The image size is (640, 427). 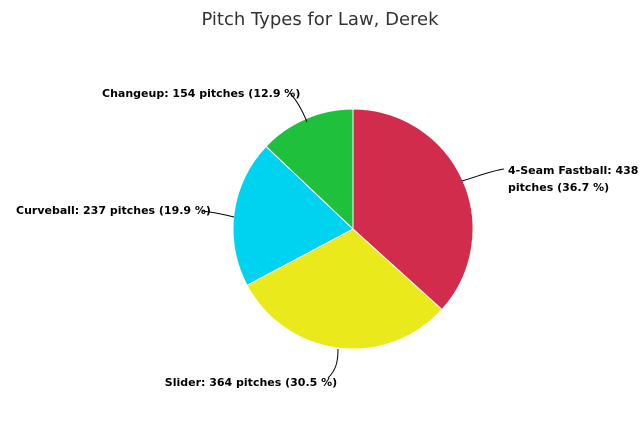 What do you see at coordinates (218, 214) in the screenshot?
I see `connector-curveball` at bounding box center [218, 214].